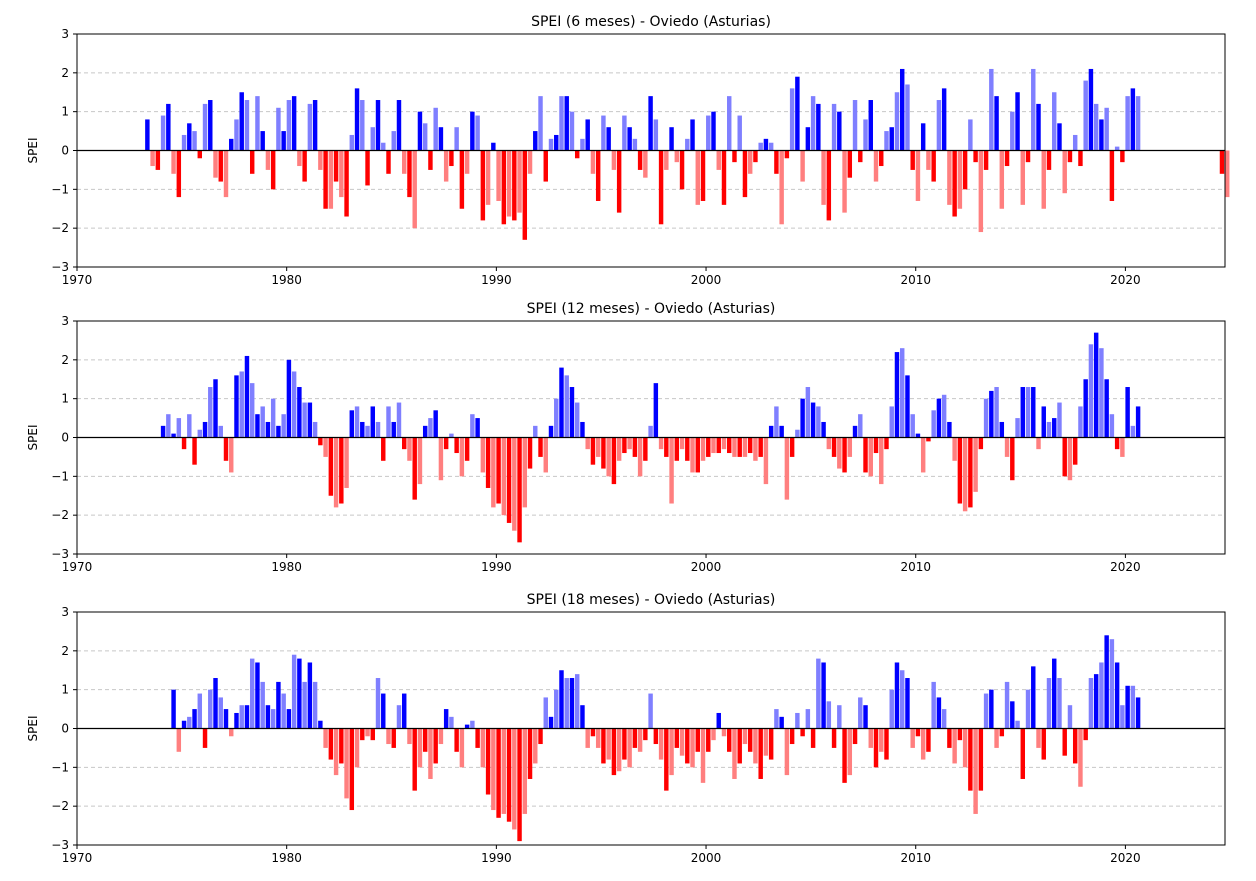 This screenshot has height=881, width=1256. Describe the element at coordinates (77, 280) in the screenshot. I see `x-tick-label: 1970` at that location.